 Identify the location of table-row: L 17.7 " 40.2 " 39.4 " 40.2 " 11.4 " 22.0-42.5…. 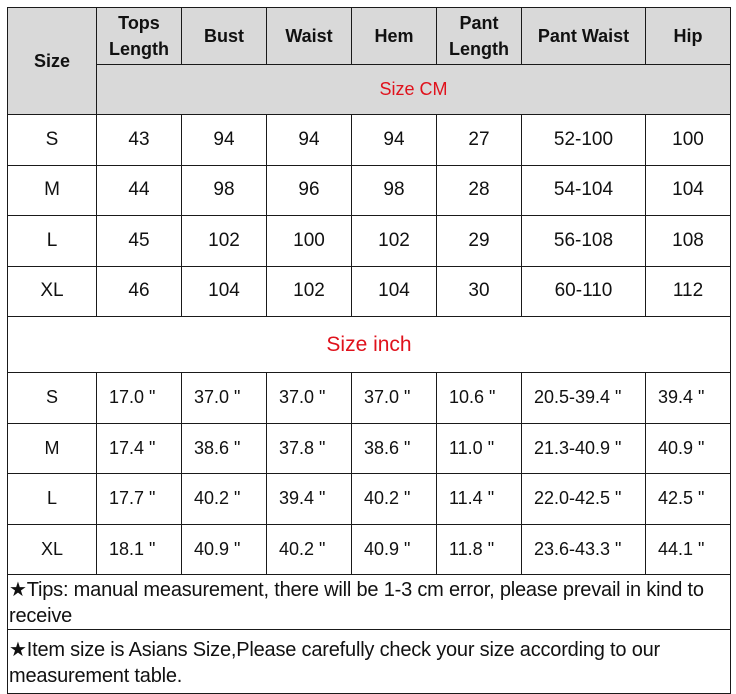
(369, 499).